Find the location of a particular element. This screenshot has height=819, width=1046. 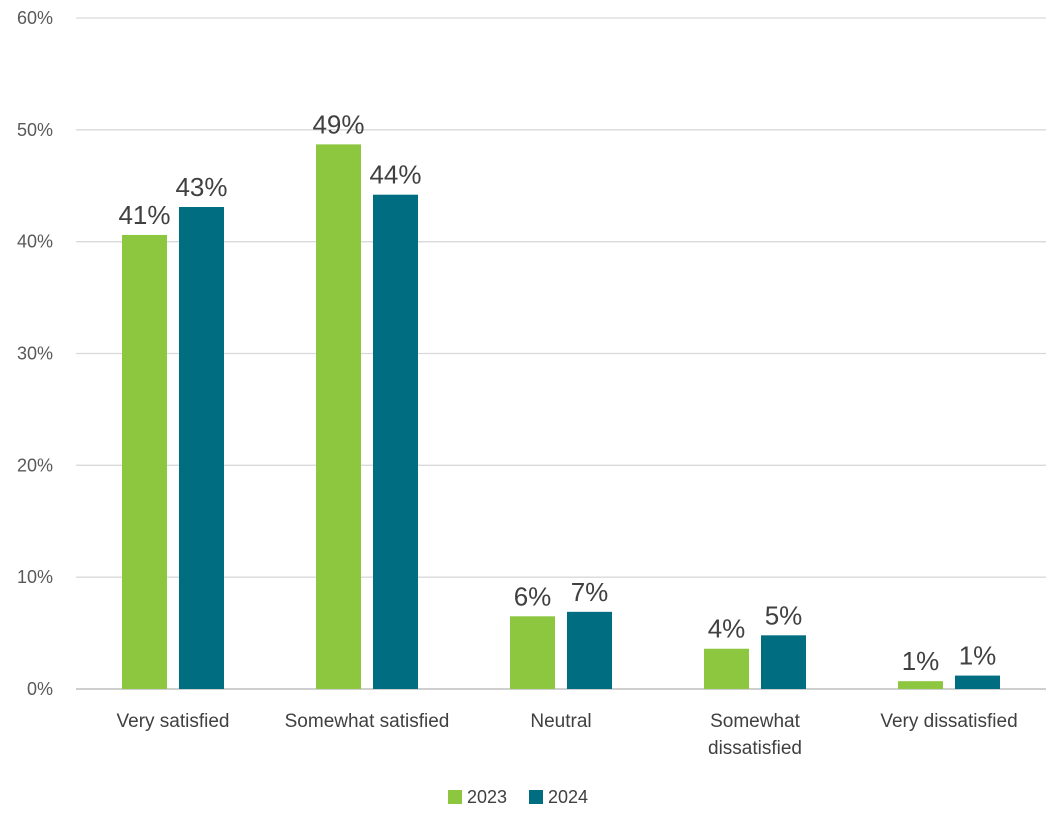

x-tick-label: dissatisfied is located at coordinates (755, 748).